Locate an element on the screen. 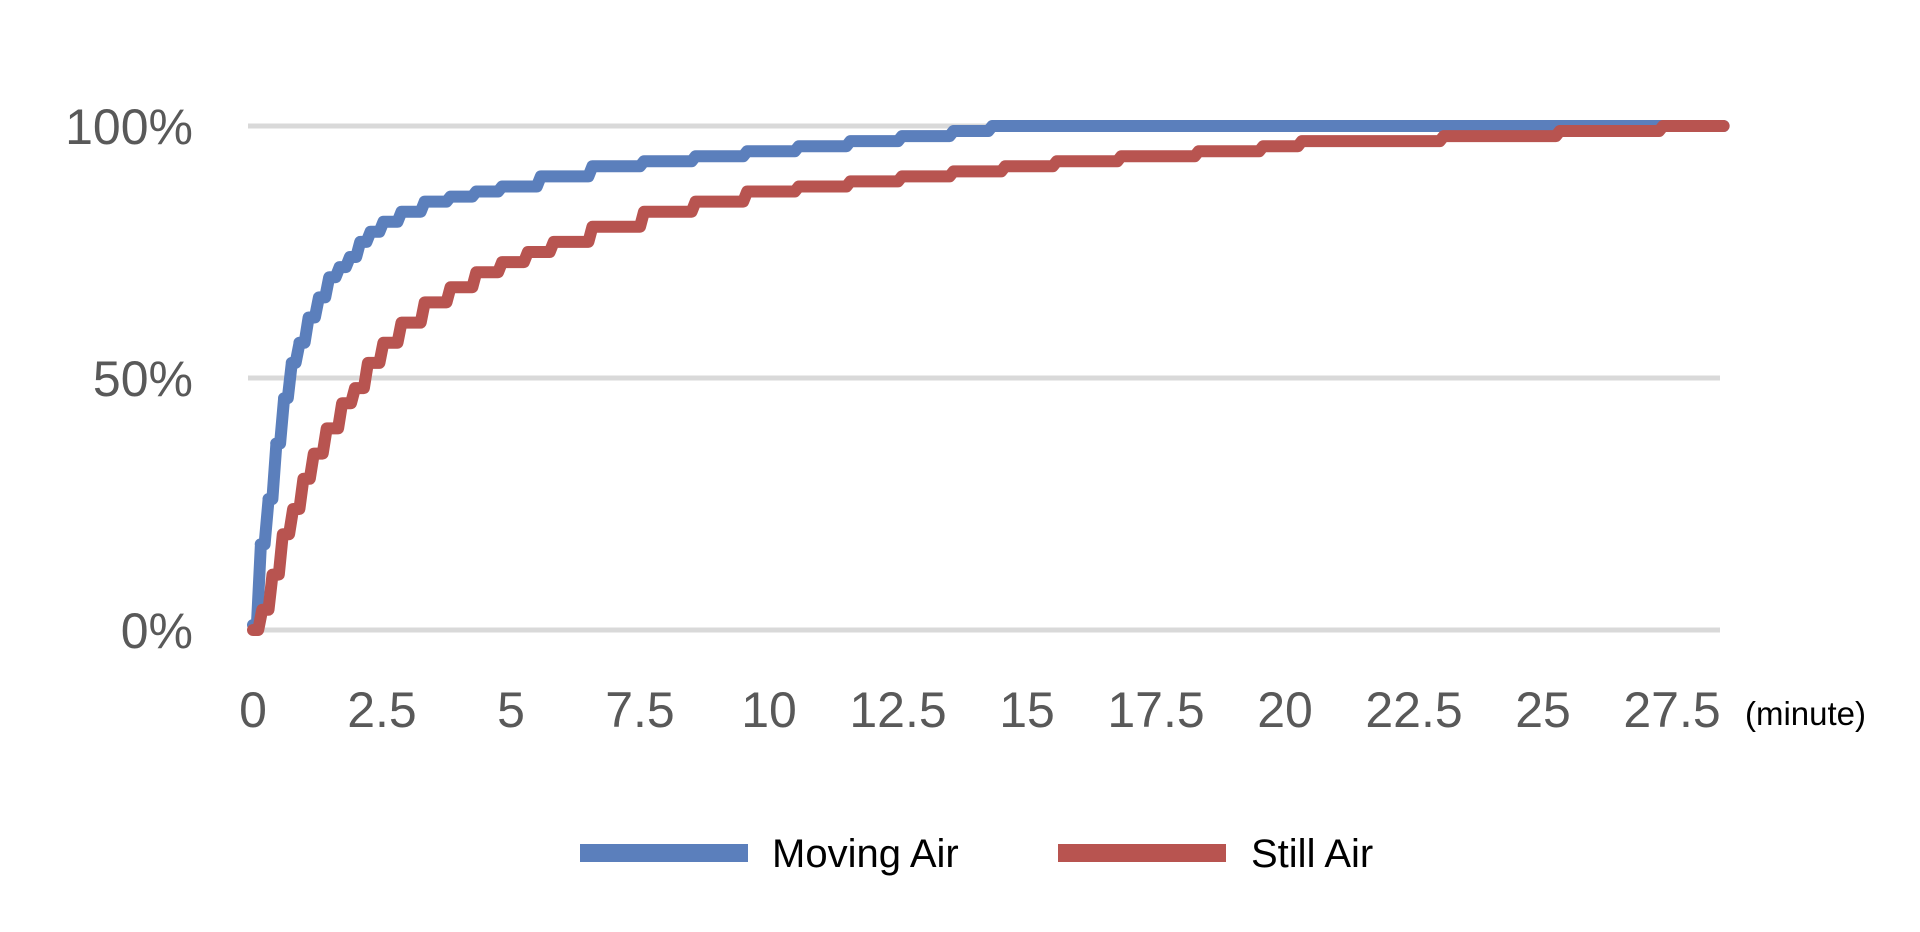 The height and width of the screenshot is (932, 1920). y-axis-ticks: 0% 50% 100% is located at coordinates (129, 379).